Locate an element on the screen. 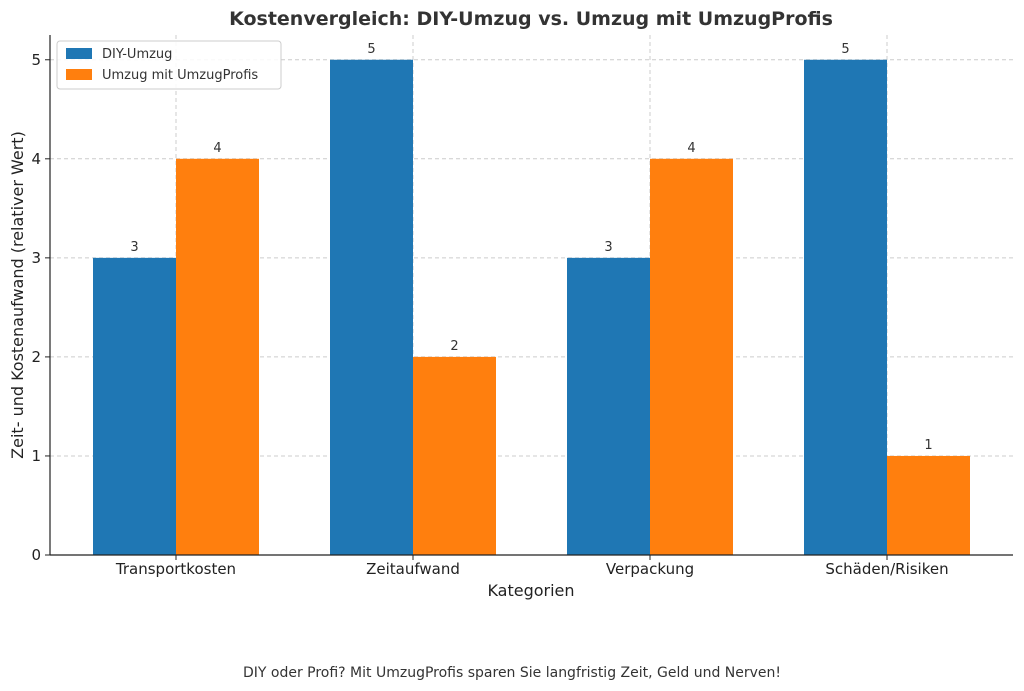 The image size is (1024, 691). x-tick-label-verpackung: Verpackung is located at coordinates (650, 569).